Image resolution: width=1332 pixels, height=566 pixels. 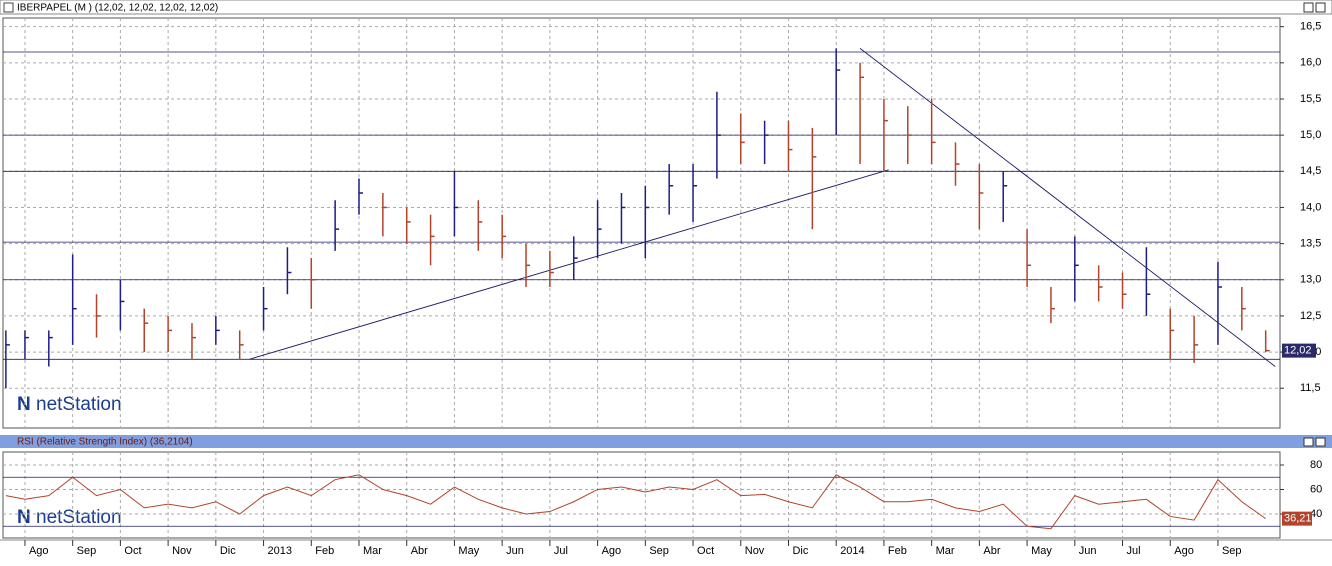 I want to click on last-rsi-box, so click(x=1297, y=518).